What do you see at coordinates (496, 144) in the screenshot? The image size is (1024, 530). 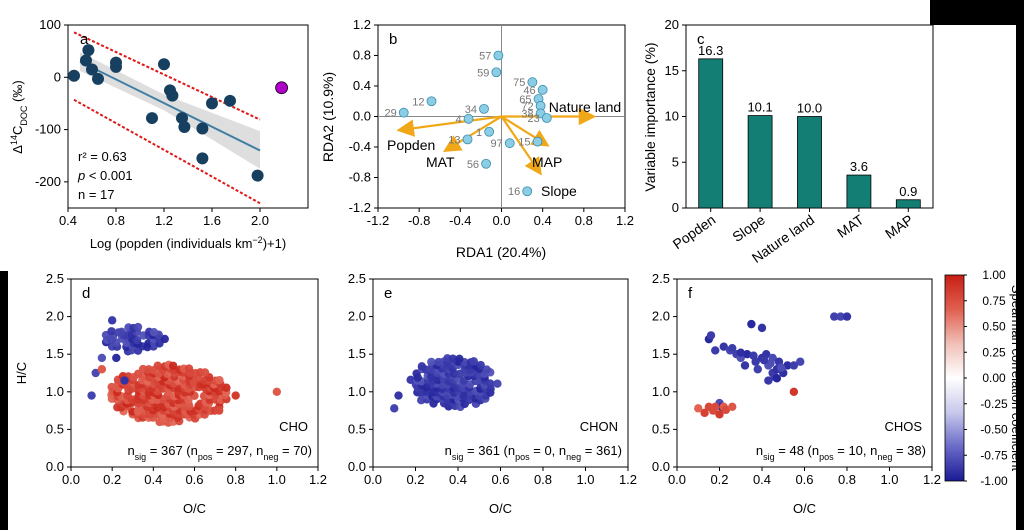 I see `site-label: 97` at bounding box center [496, 144].